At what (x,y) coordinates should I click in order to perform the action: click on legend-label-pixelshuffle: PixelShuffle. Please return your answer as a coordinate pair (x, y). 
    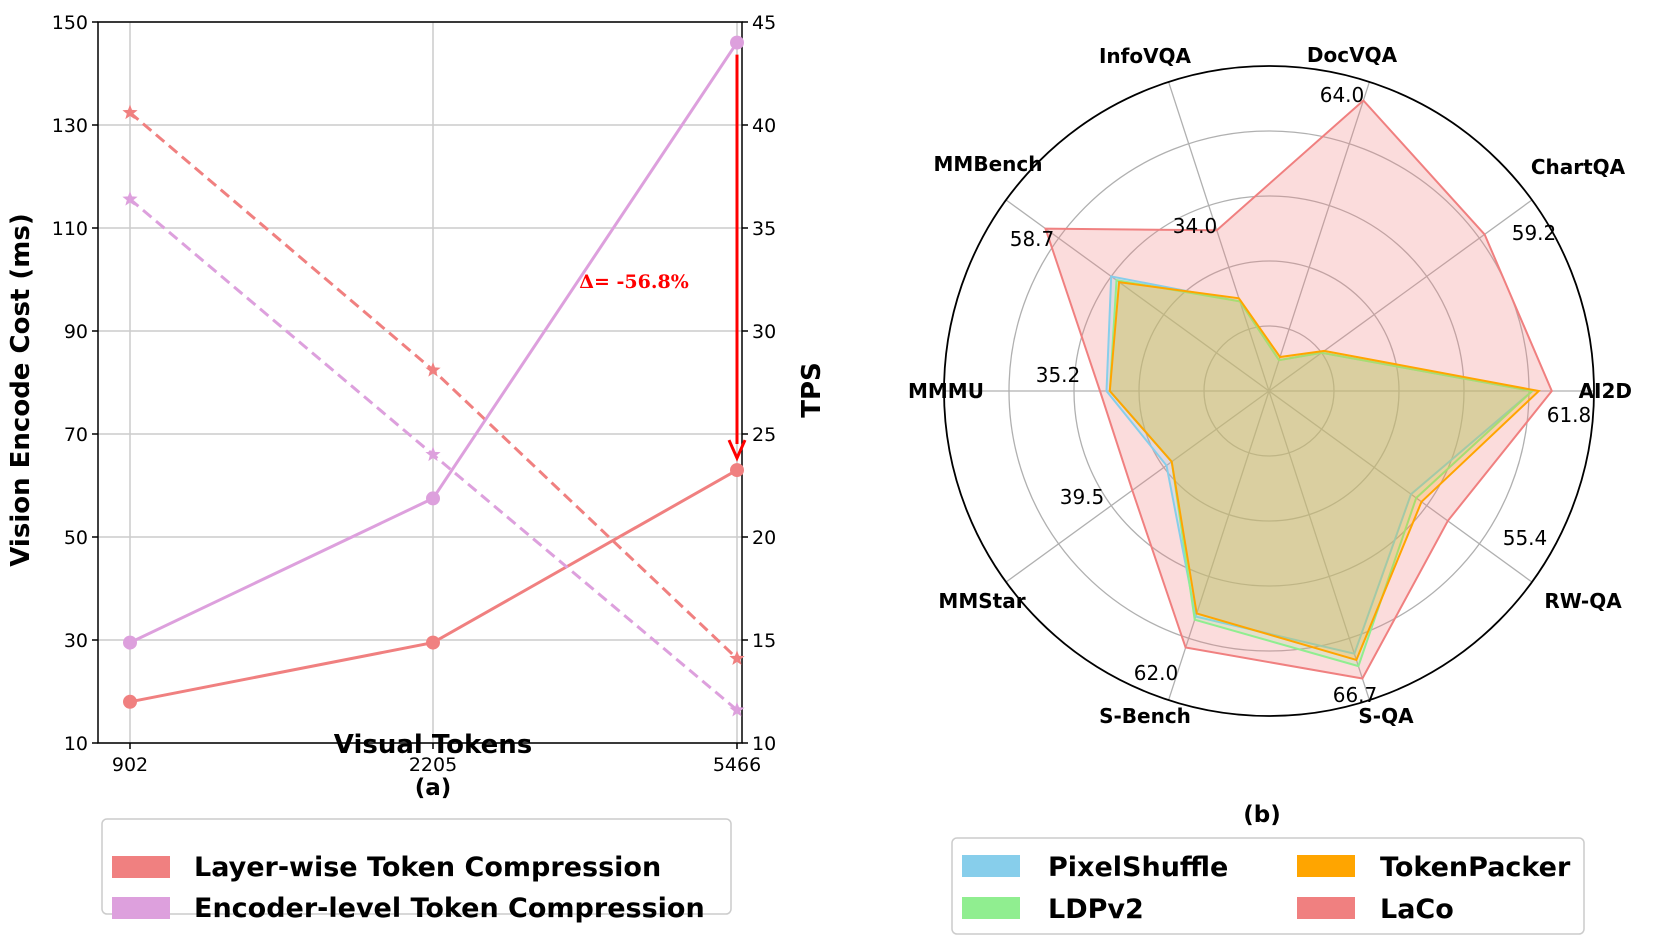
    Looking at the image, I should click on (1138, 867).